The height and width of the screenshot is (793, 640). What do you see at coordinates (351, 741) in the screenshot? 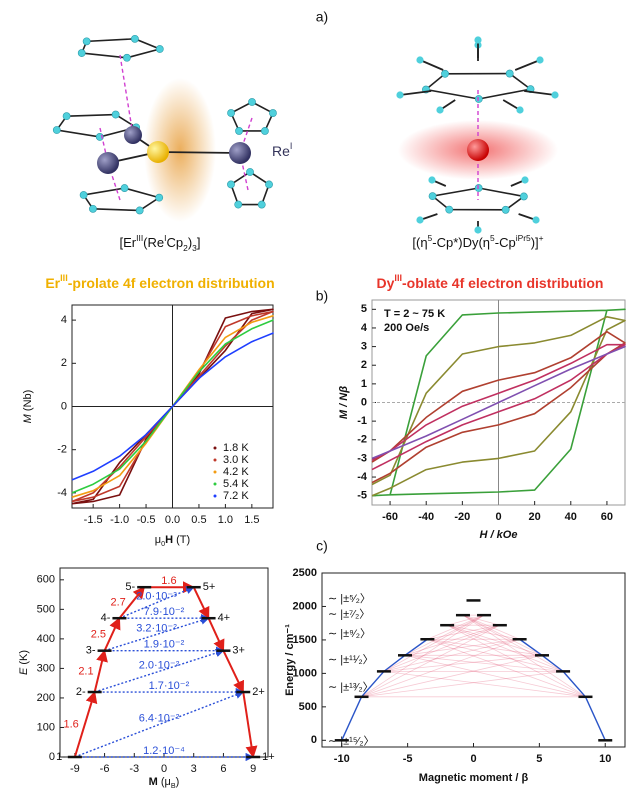
I see `state-label: ∼ |±¹⁵⁄₂〉` at bounding box center [351, 741].